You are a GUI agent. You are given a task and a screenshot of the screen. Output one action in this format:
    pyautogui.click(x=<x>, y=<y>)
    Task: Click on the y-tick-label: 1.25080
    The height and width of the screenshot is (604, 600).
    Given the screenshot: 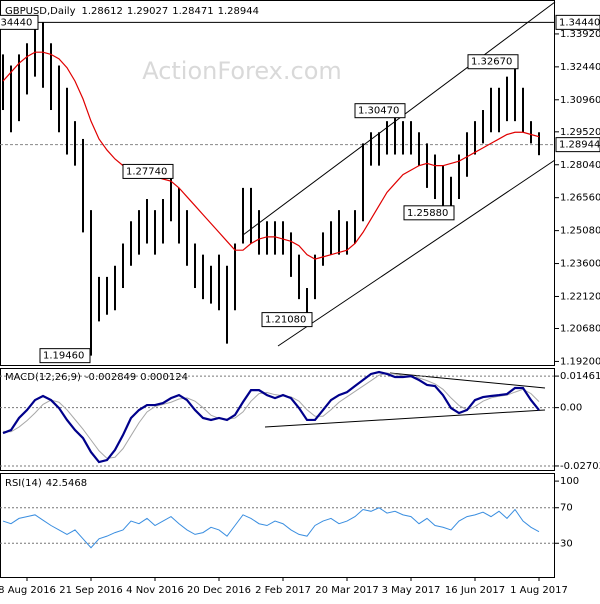 What is the action you would take?
    pyautogui.click(x=580, y=231)
    